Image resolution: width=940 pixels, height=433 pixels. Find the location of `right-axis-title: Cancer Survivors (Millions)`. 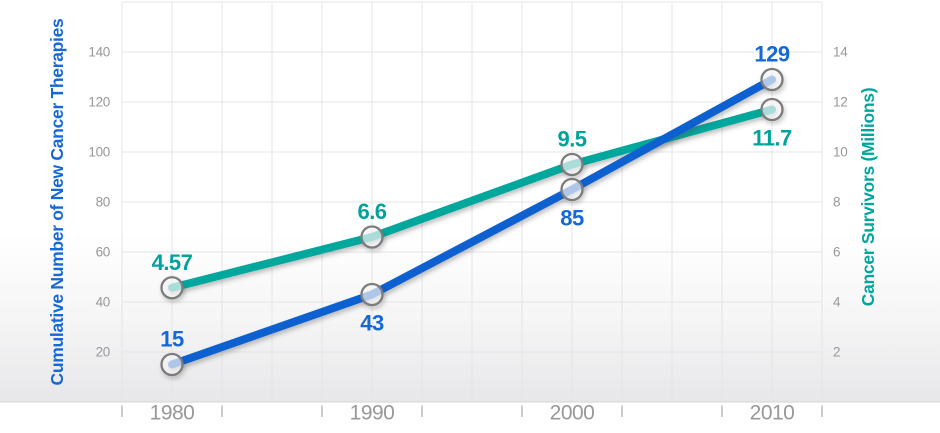

right-axis-title: Cancer Survivors (Millions) is located at coordinates (868, 197).